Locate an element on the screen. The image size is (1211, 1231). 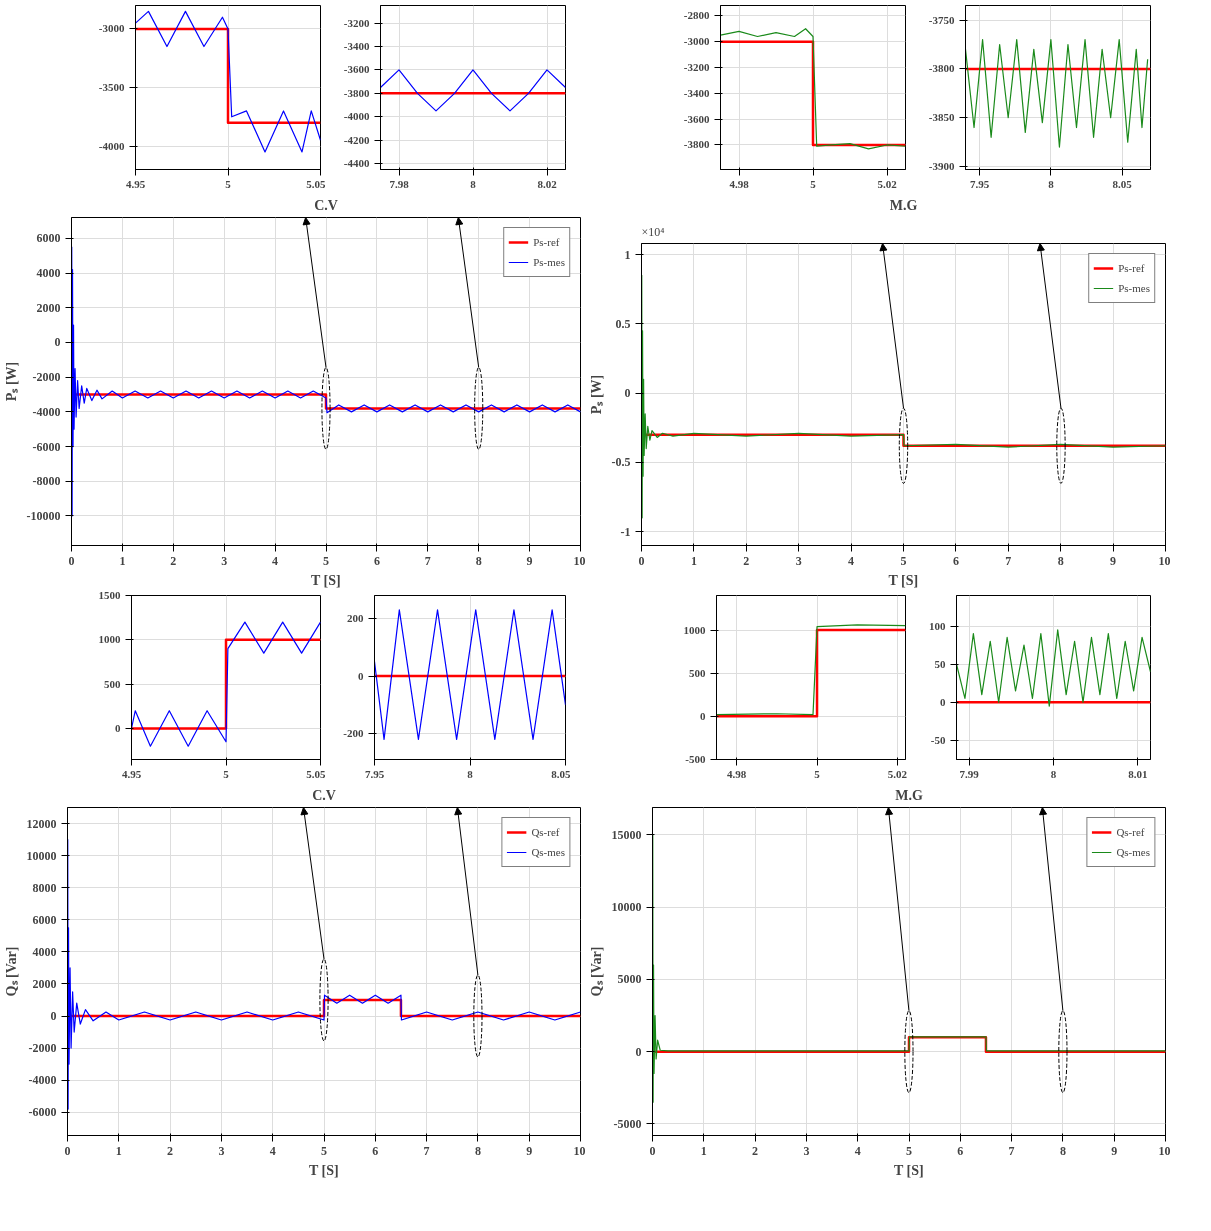
y-tick-label: 15000 is located at coordinates (626, 834).